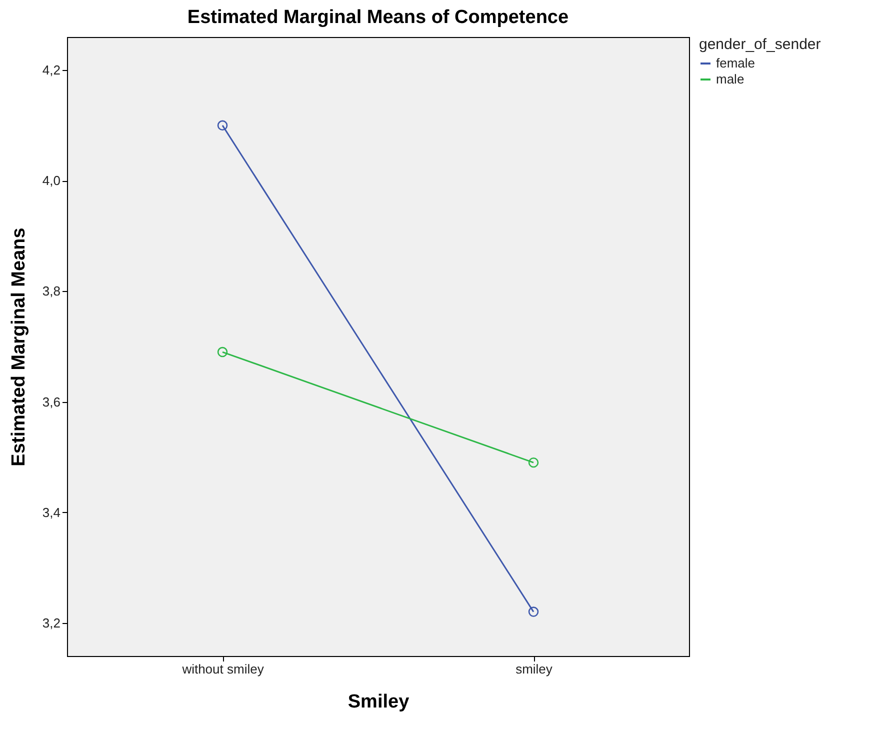 The width and height of the screenshot is (869, 729). I want to click on y-tick-label: 4,0, so click(51, 180).